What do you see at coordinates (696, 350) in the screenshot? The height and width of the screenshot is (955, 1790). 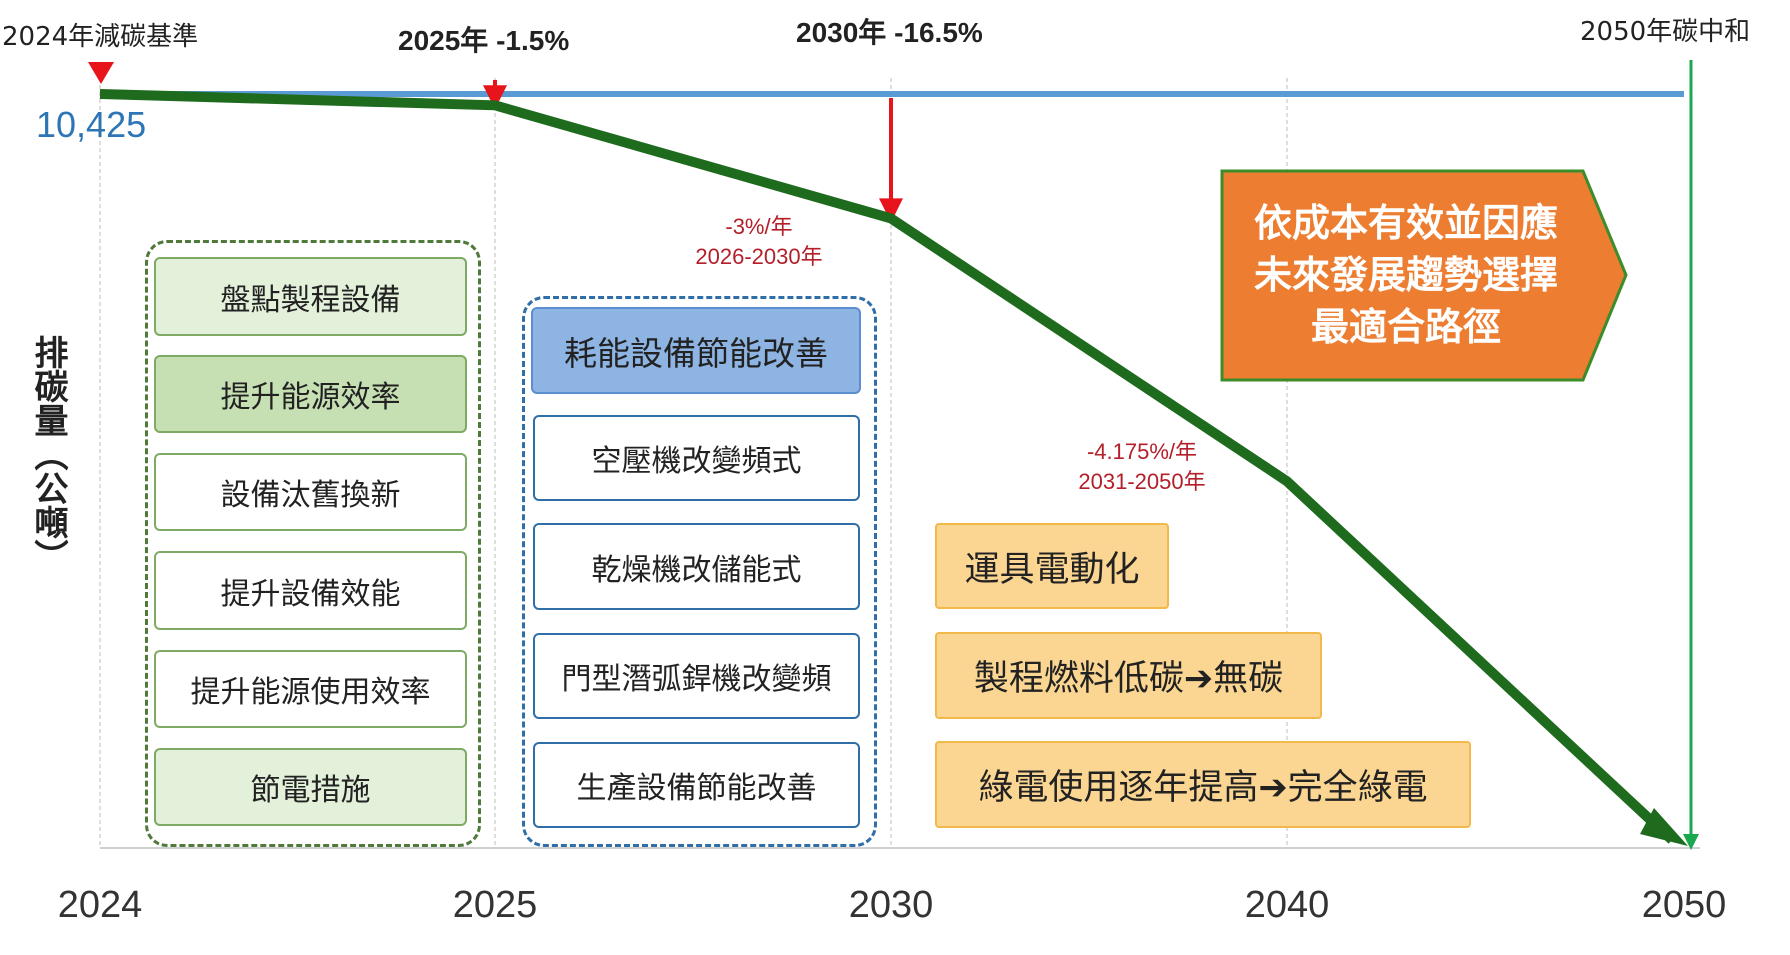 I see `group-header-energy-saving: 耗能設備節能改善` at bounding box center [696, 350].